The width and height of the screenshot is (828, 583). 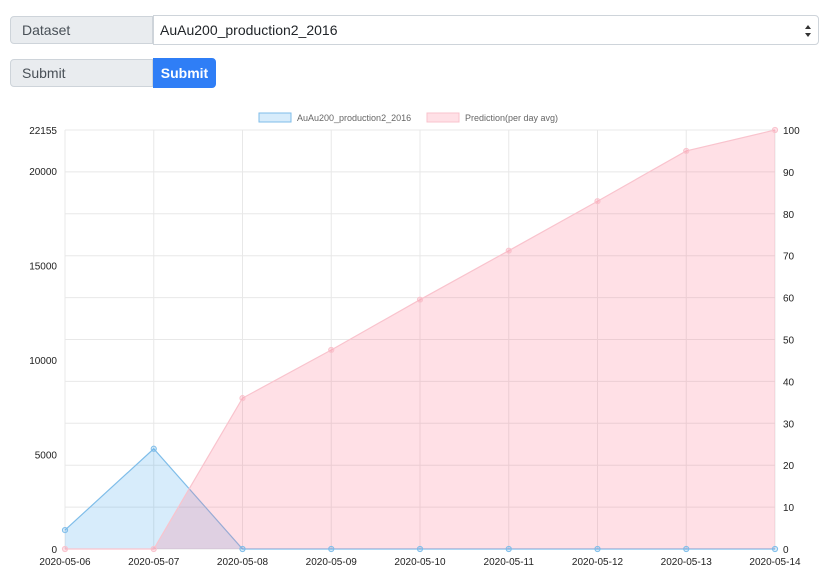 What do you see at coordinates (43, 341) in the screenshot?
I see `y-axis-left: 0 5000 10000 15000 20000 22155` at bounding box center [43, 341].